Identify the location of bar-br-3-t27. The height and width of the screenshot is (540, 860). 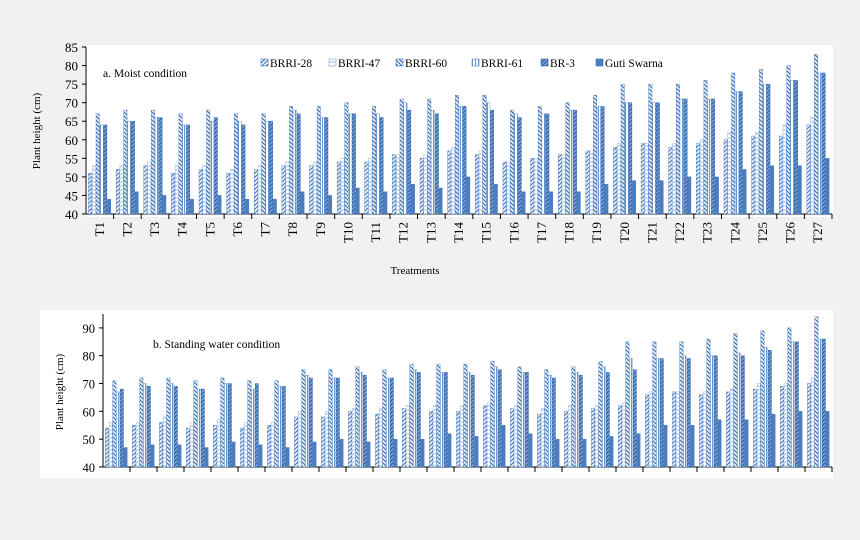
(823, 403).